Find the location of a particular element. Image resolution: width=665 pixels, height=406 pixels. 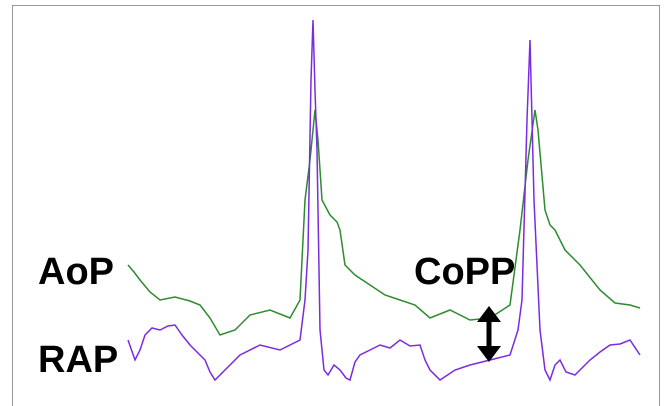

copp-arrow is located at coordinates (489, 334).